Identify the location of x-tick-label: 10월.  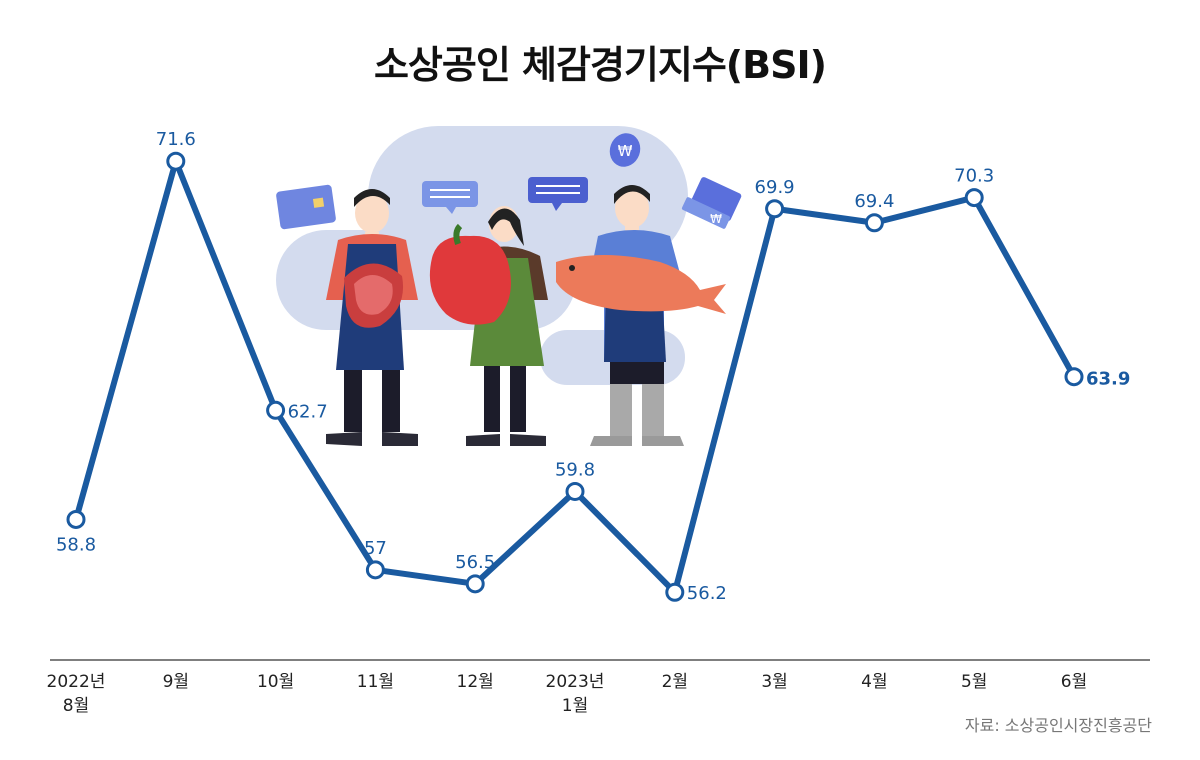
(275, 682).